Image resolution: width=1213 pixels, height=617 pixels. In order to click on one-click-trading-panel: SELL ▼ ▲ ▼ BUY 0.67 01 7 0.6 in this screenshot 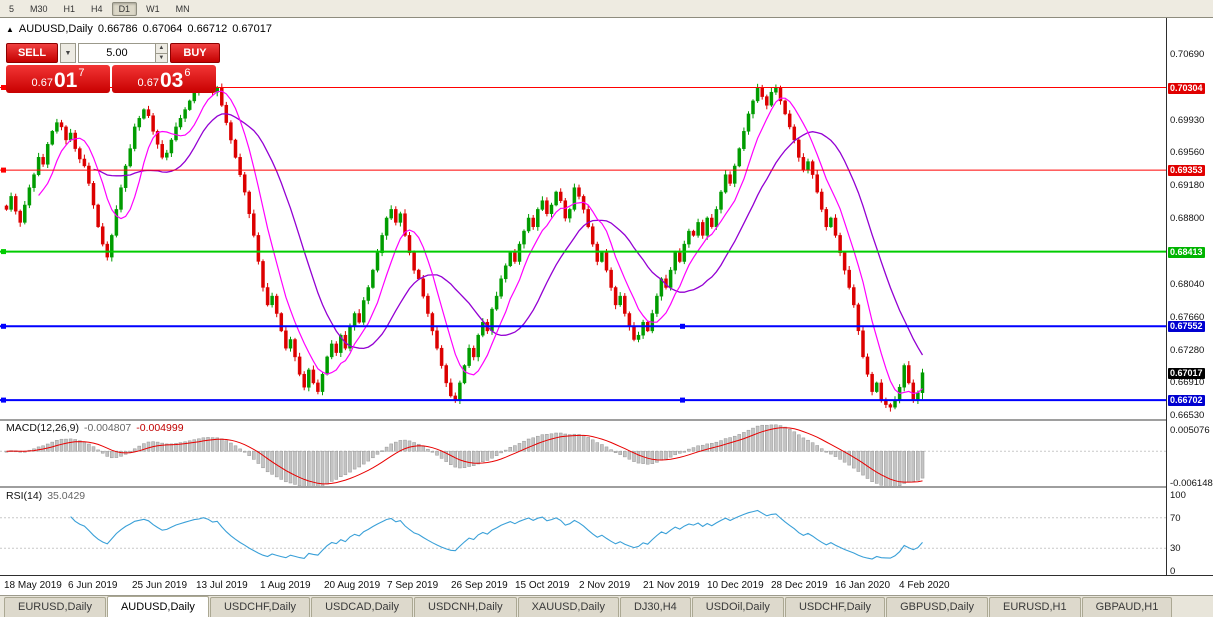, I will do `click(113, 68)`.